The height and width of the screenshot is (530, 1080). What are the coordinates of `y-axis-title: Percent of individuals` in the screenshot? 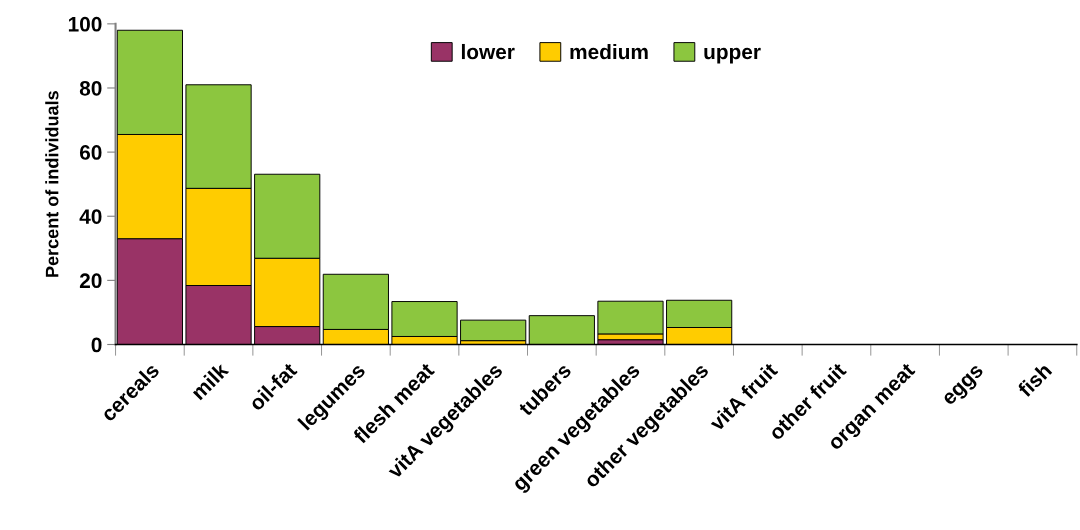 It's located at (52, 184).